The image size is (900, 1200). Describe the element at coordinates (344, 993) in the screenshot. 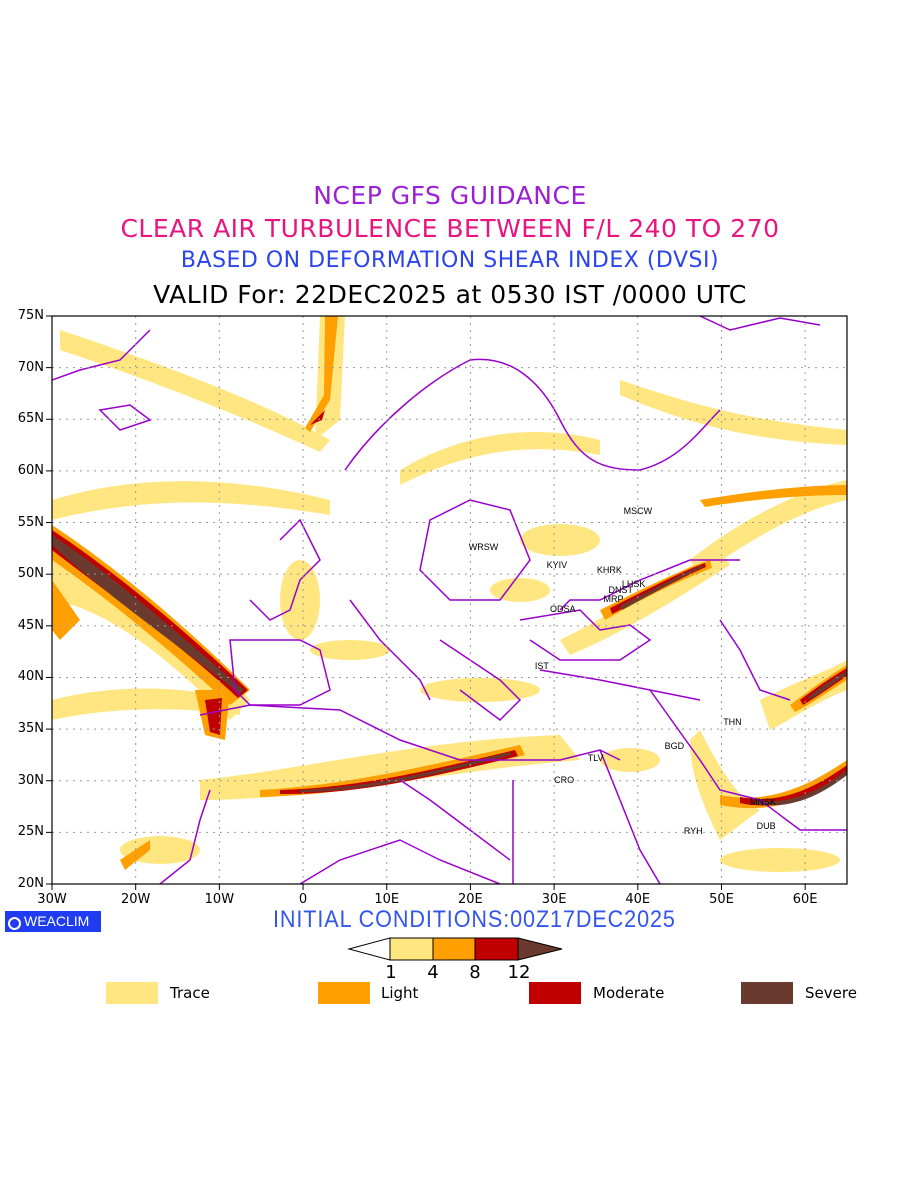

I see `legend-swatch-light` at that location.